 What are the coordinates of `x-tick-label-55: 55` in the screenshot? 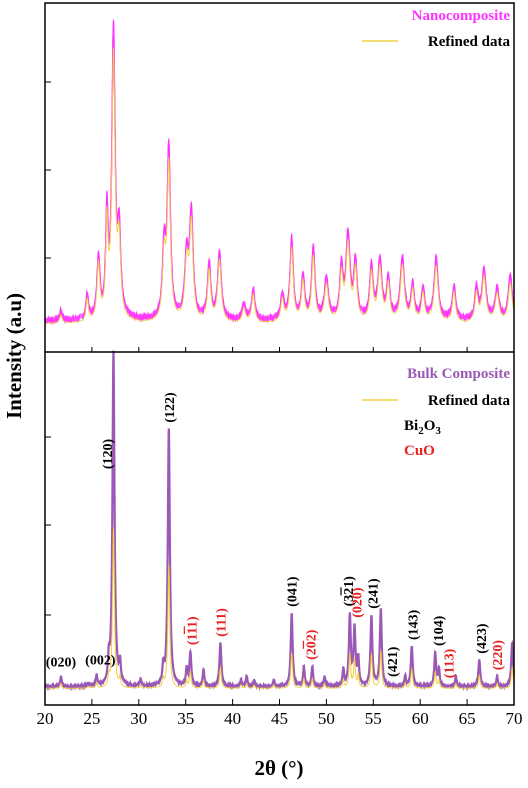 It's located at (373, 718).